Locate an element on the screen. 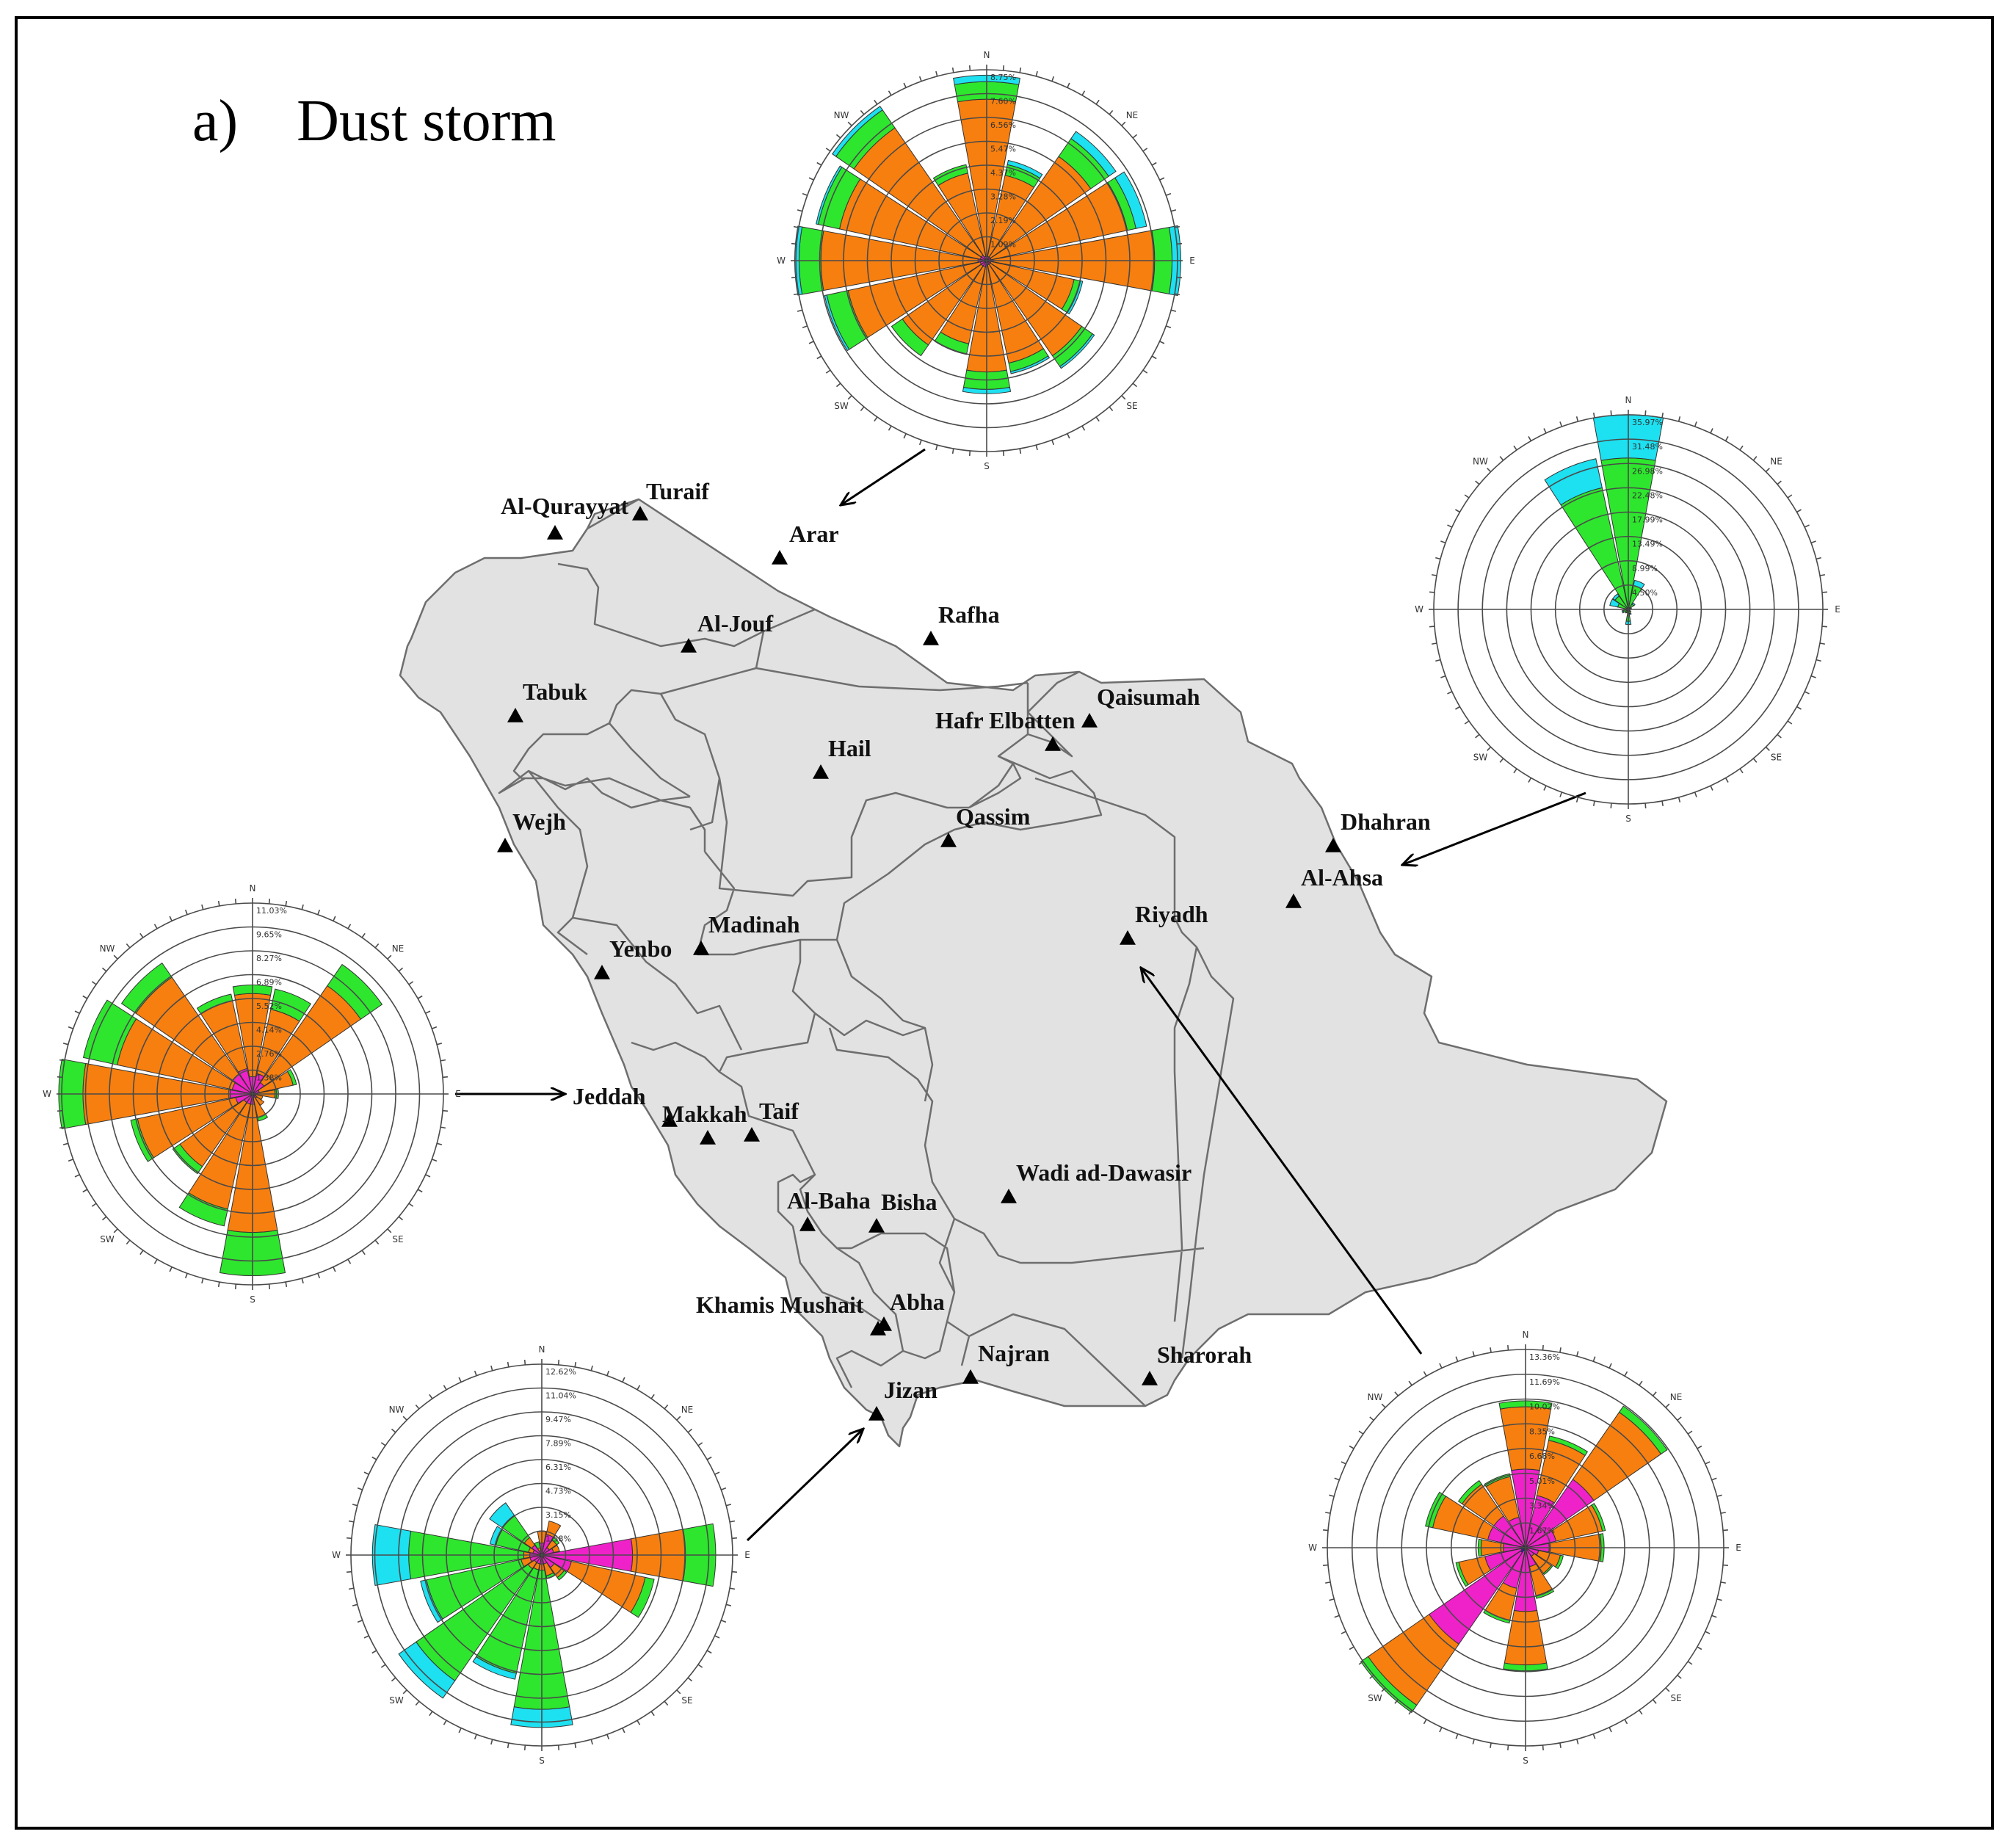 This screenshot has width=2013, height=1848. rose-ring-label: 17.99% is located at coordinates (1648, 520).